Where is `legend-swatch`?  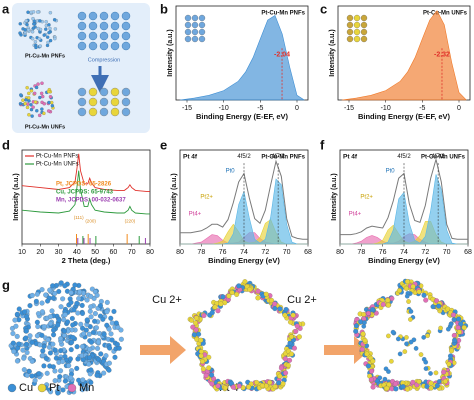
legend-swatch is located at coordinates (42, 388).